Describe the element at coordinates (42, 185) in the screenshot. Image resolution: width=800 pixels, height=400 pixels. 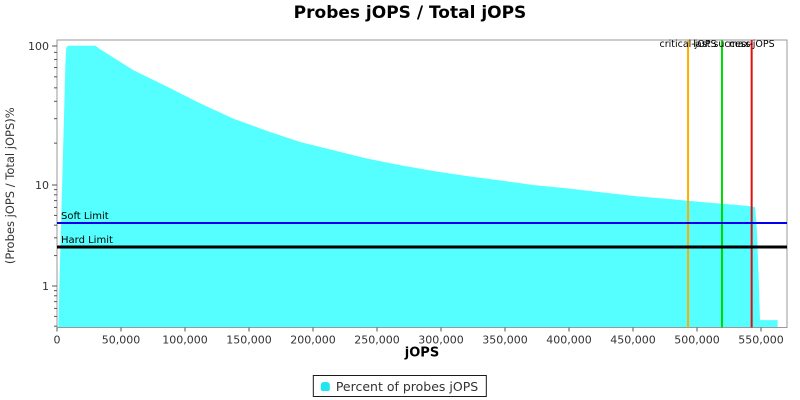
I see `axis-text: 10` at that location.